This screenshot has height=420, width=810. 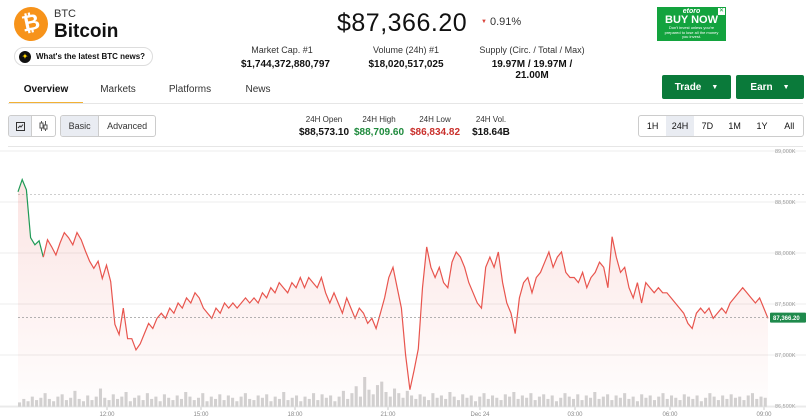 I want to click on ai-news-label: What's the latest BTC news?, so click(x=91, y=56).